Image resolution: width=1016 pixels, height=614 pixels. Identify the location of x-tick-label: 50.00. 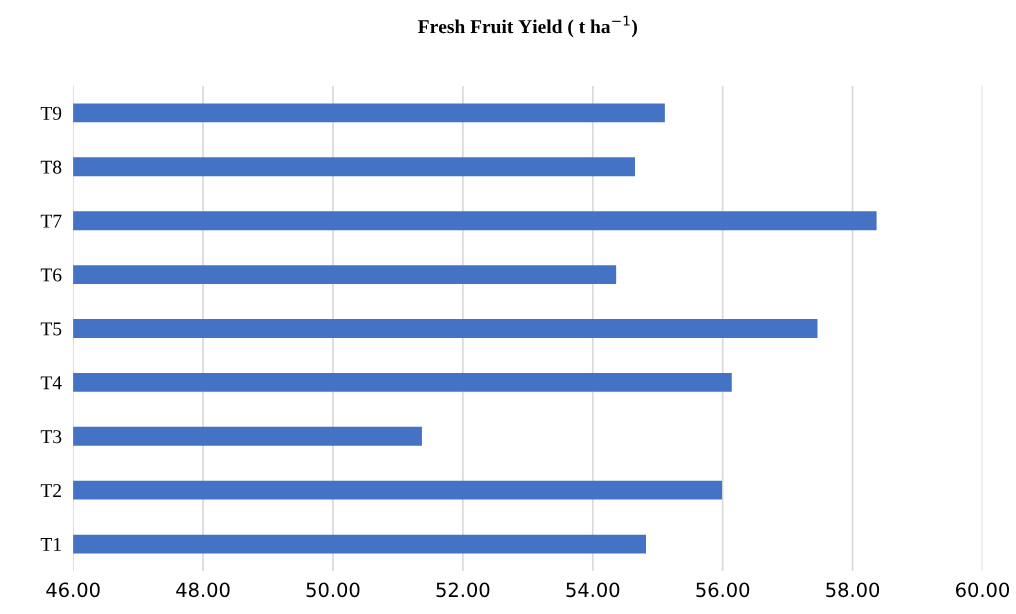
(333, 590).